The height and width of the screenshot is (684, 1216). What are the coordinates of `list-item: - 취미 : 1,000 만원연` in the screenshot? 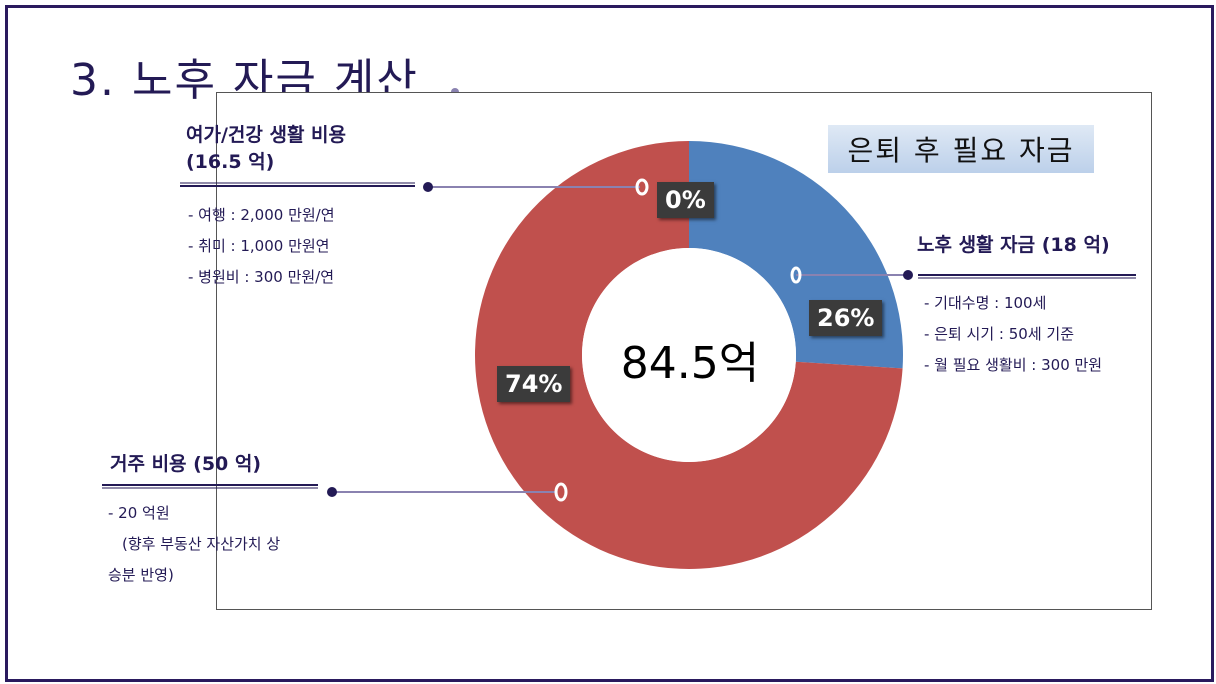 It's located at (259, 246).